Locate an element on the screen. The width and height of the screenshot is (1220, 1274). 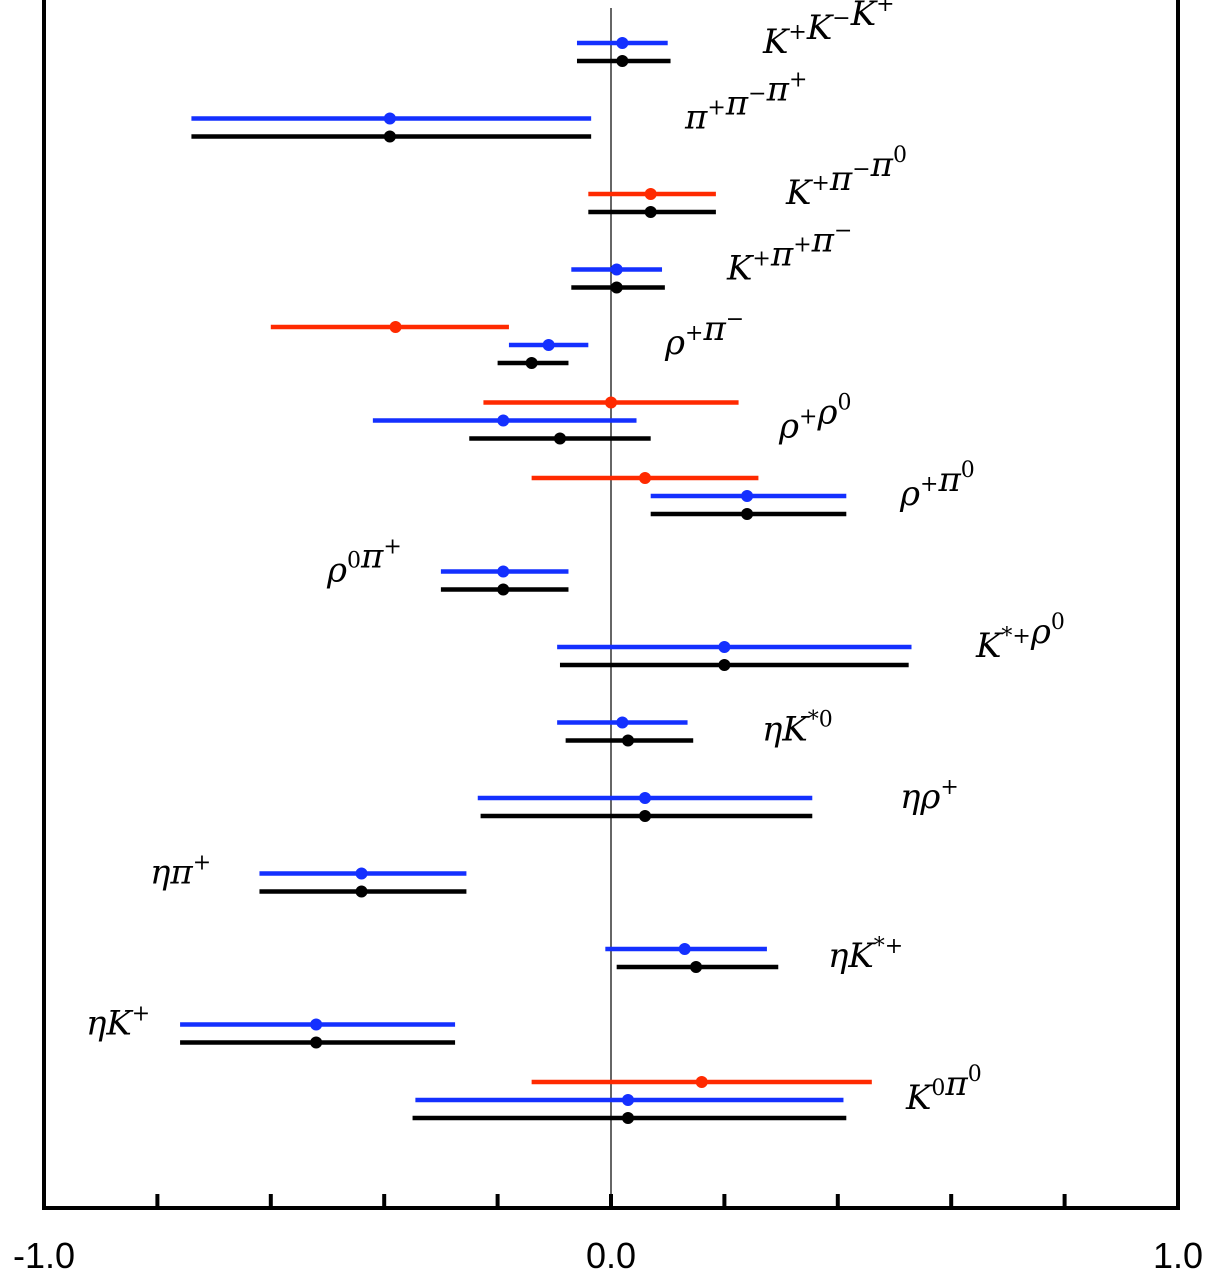
mode-label: ρ+π− is located at coordinates (704, 335).